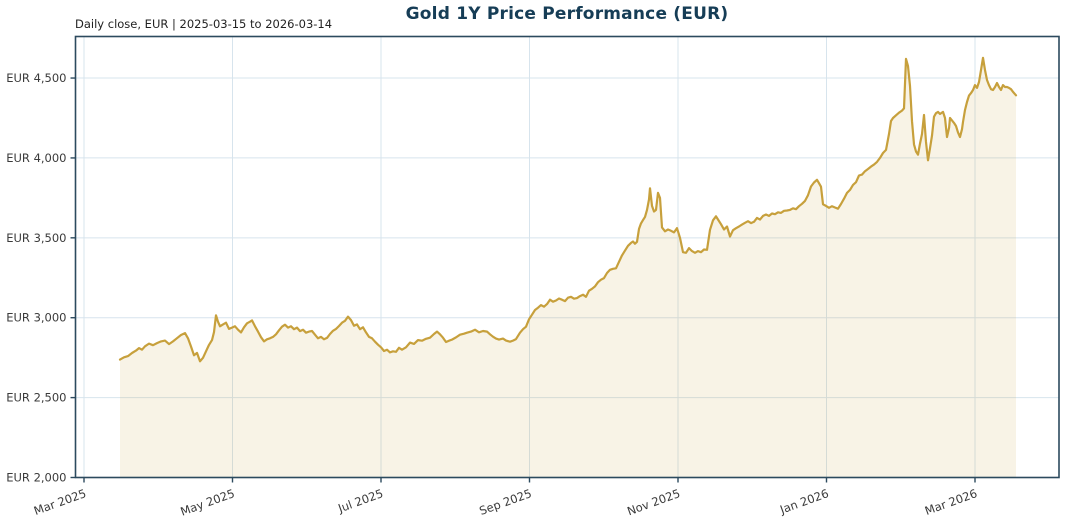  I want to click on svg-text: EUR 3,000, so click(36, 318).